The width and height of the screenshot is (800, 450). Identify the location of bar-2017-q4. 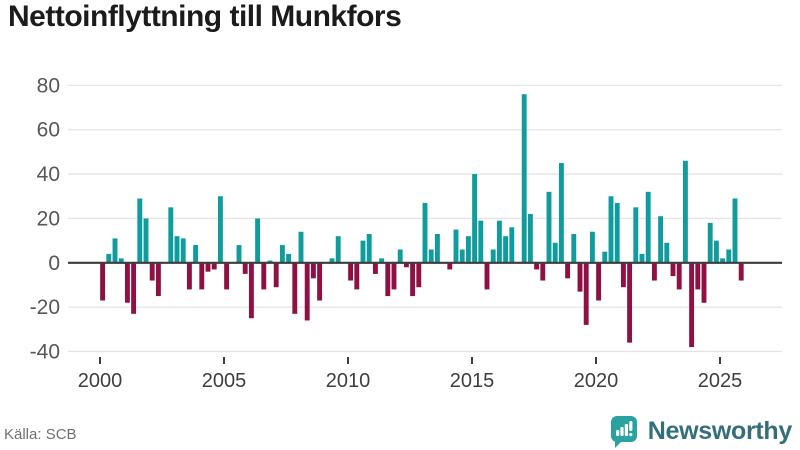
(543, 271).